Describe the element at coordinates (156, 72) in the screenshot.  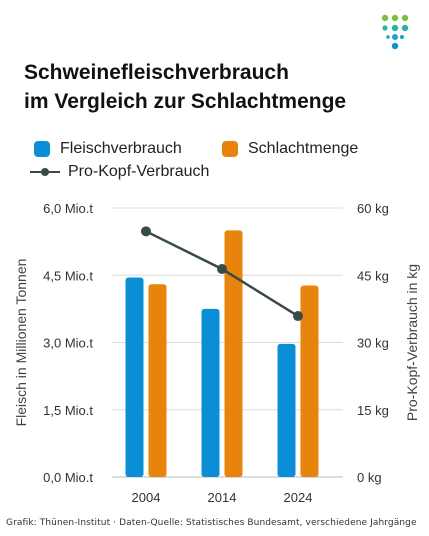
I see `title-line-1: Schweinefleischverbrauch` at that location.